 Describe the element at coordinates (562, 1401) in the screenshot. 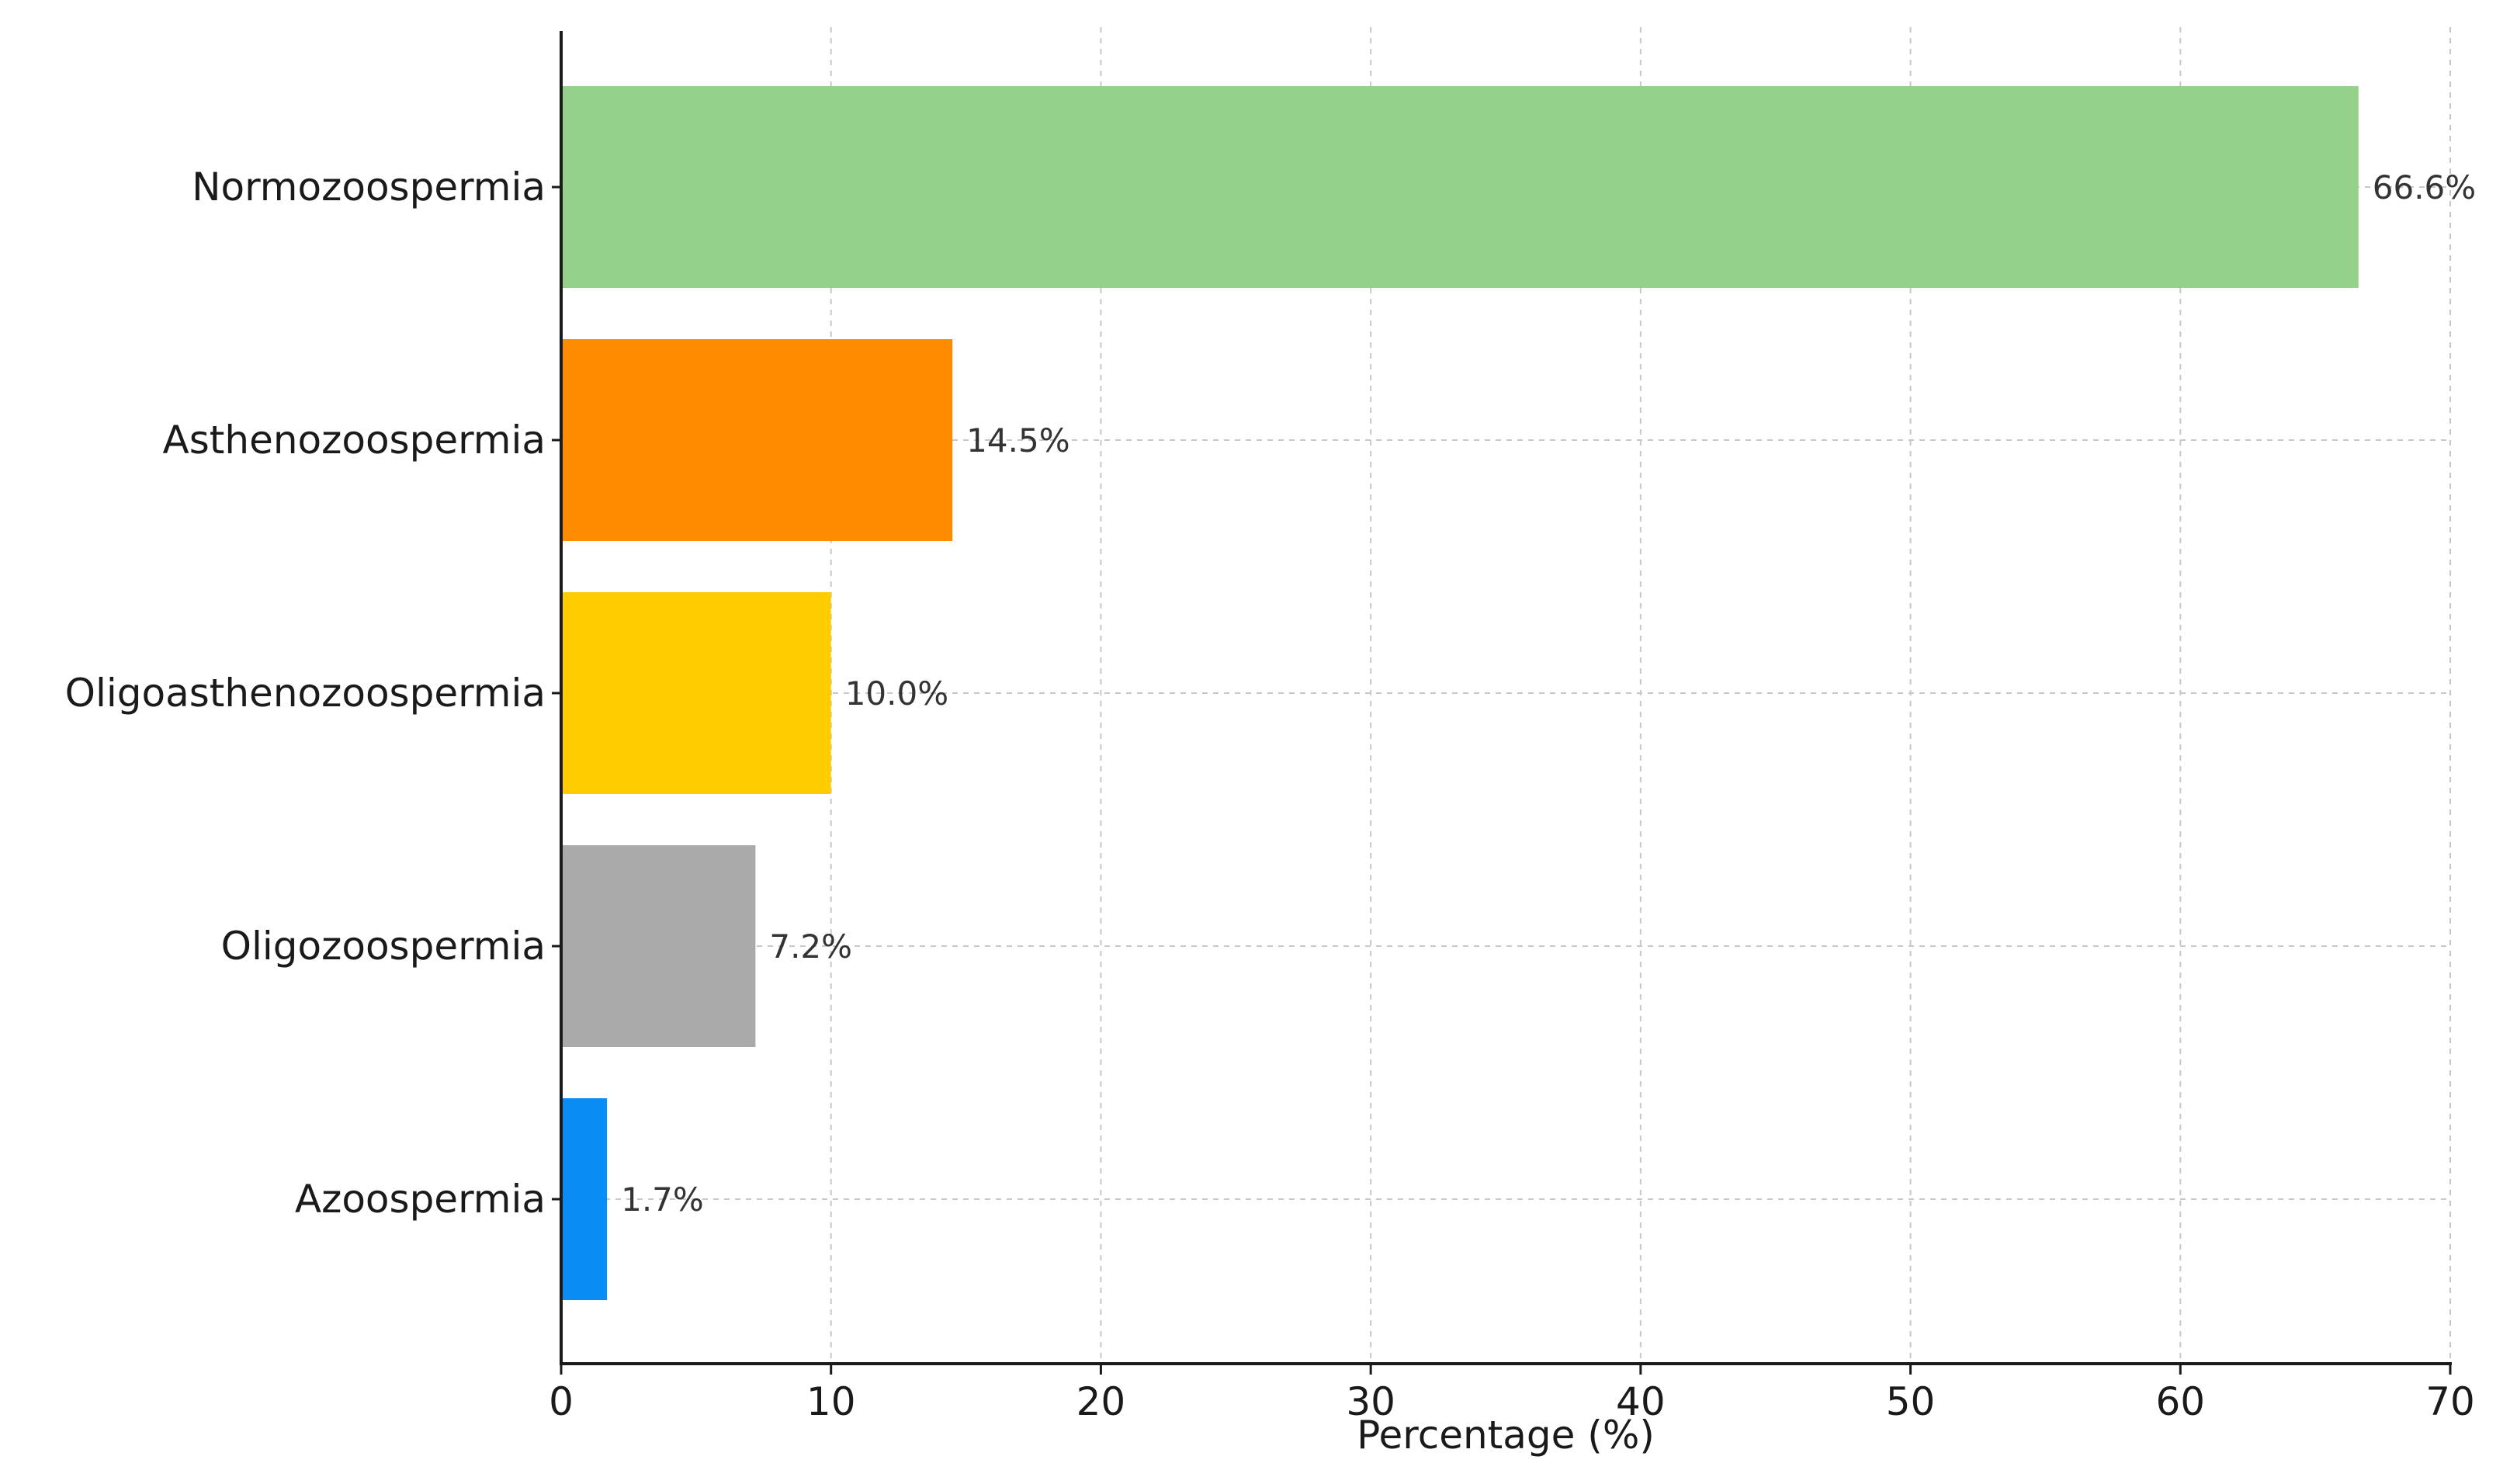

I see `x-tick-label: 0` at that location.